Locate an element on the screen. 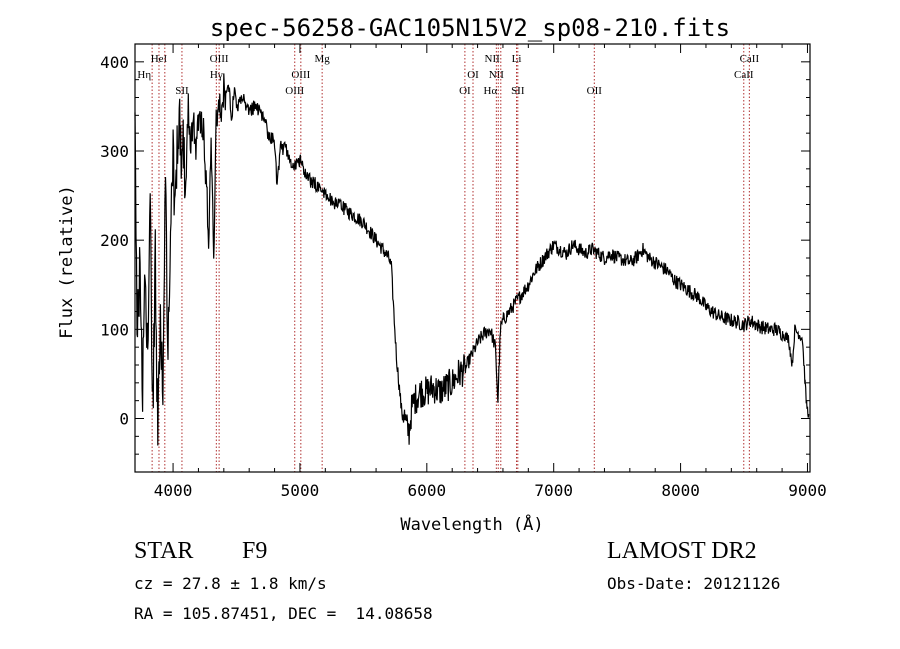 This screenshot has height=649, width=900. y-tick-label: 0 is located at coordinates (124, 419).